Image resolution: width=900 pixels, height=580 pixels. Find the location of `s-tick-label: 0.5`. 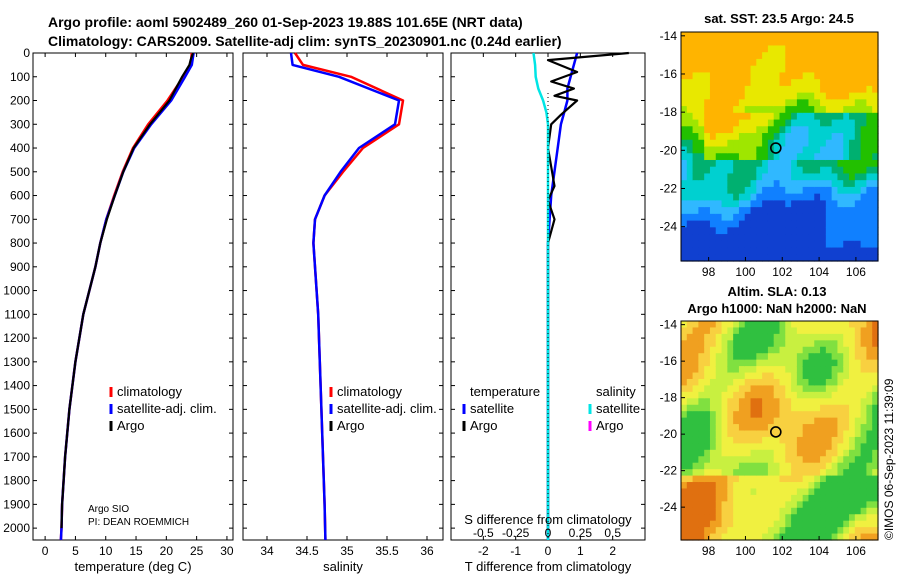

s-tick-label: 0.5 is located at coordinates (612, 533).